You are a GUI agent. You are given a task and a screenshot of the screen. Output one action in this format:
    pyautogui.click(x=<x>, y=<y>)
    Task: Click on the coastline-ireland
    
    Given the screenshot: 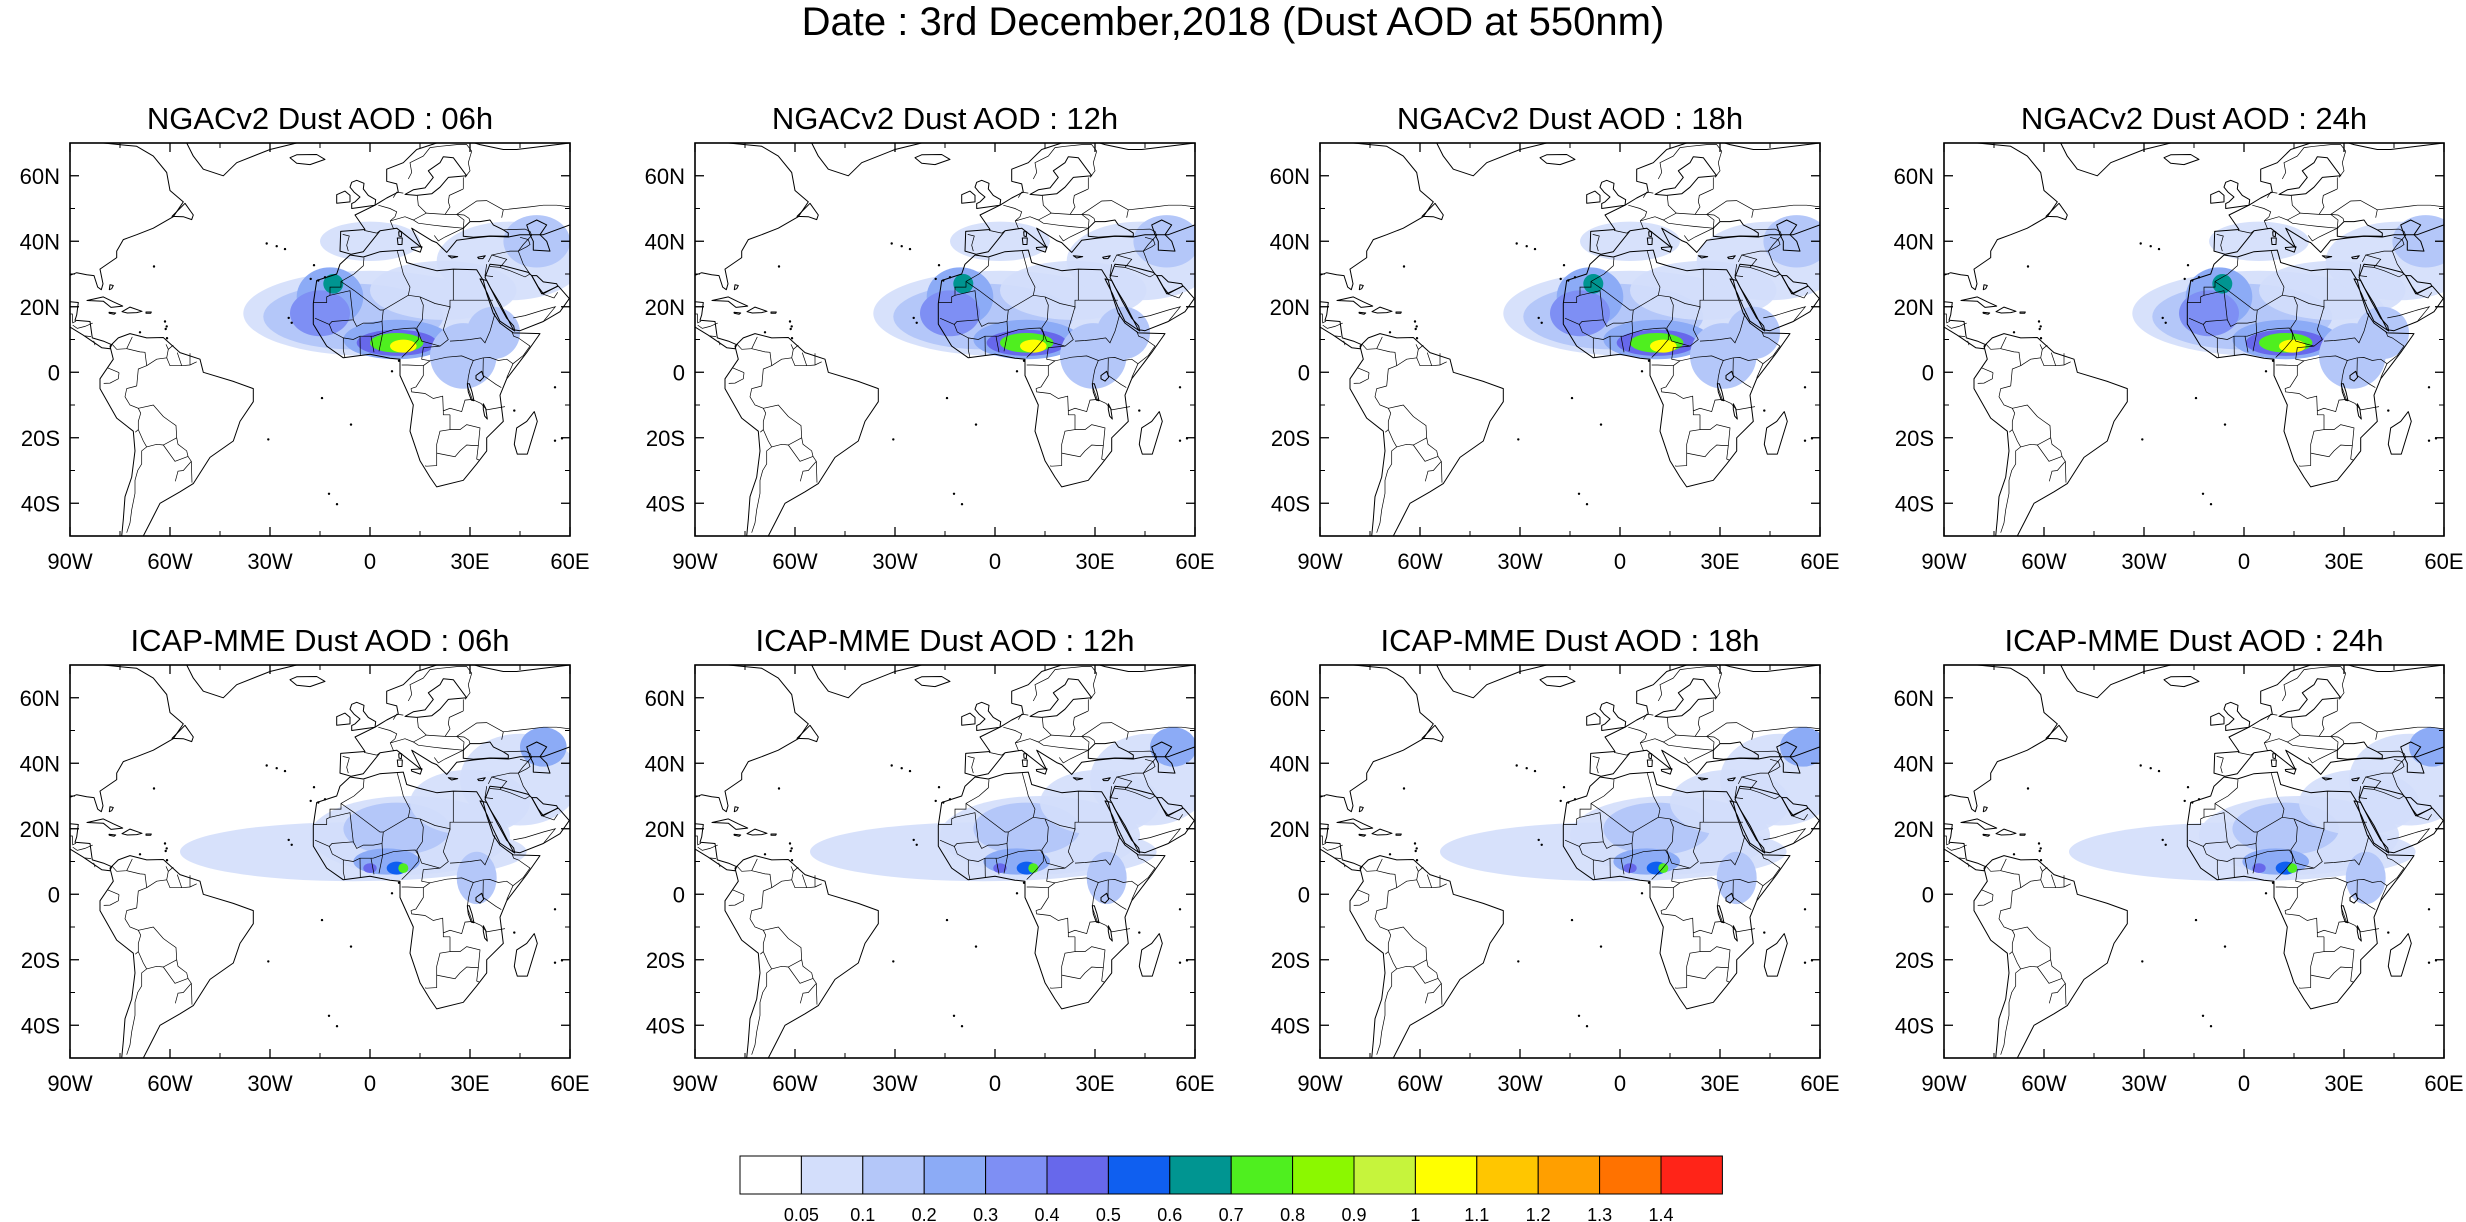 What is the action you would take?
    pyautogui.click(x=968, y=719)
    